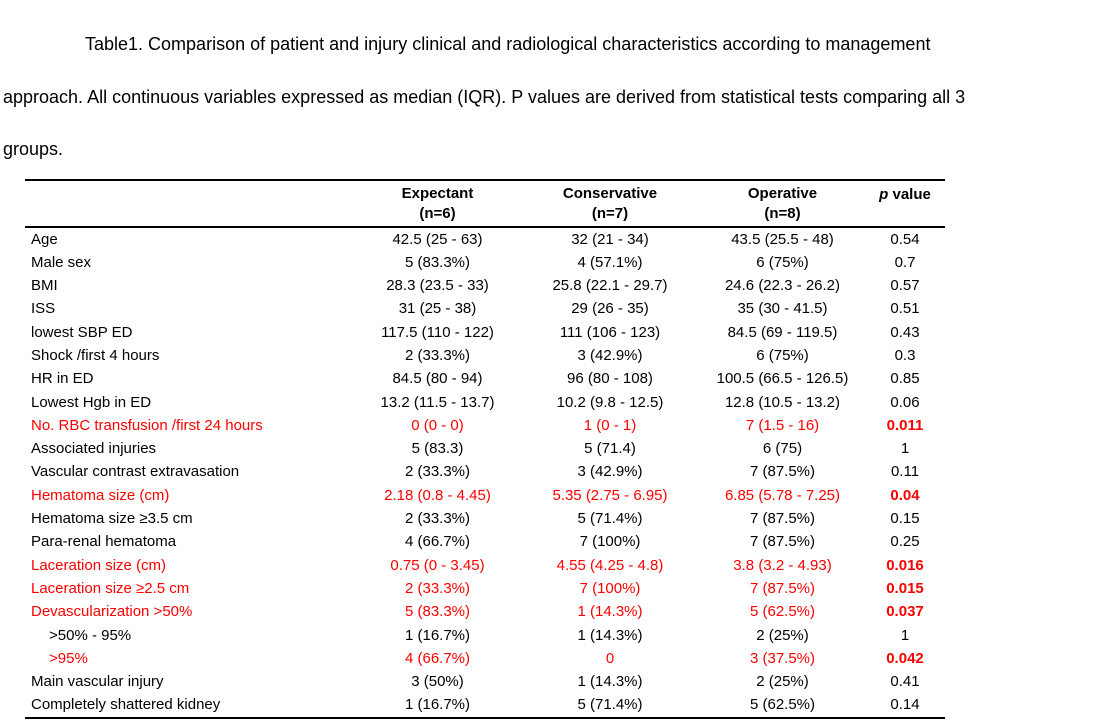 This screenshot has height=726, width=1111. Describe the element at coordinates (94, 449) in the screenshot. I see `row-label: Associated injuries` at that location.